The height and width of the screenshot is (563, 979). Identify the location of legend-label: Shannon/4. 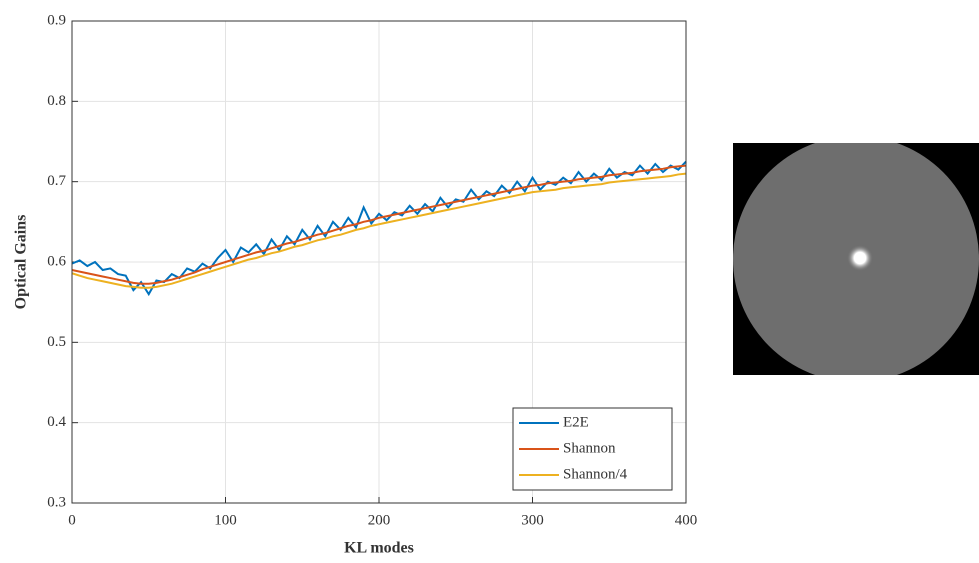
(595, 474).